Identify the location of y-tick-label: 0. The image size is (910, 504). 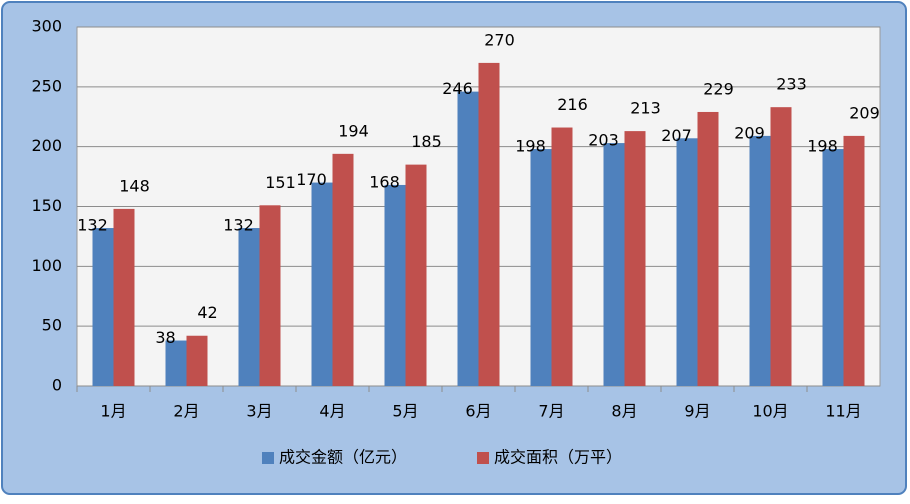
(57, 385).